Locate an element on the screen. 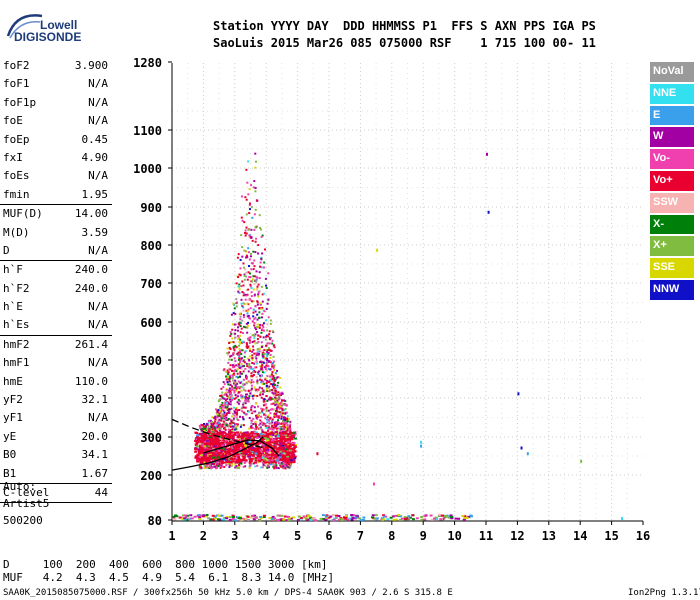 This screenshot has width=700, height=600. param-row: foF1 N/A is located at coordinates (56, 84).